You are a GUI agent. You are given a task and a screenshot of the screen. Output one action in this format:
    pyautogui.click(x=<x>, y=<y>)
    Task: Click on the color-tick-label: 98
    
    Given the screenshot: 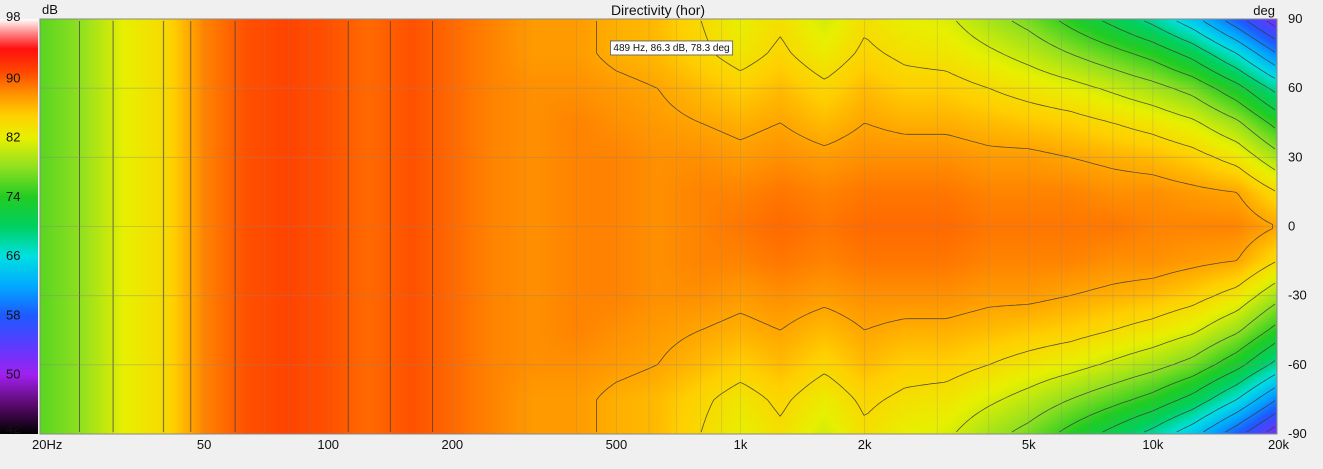 What is the action you would take?
    pyautogui.click(x=13, y=16)
    